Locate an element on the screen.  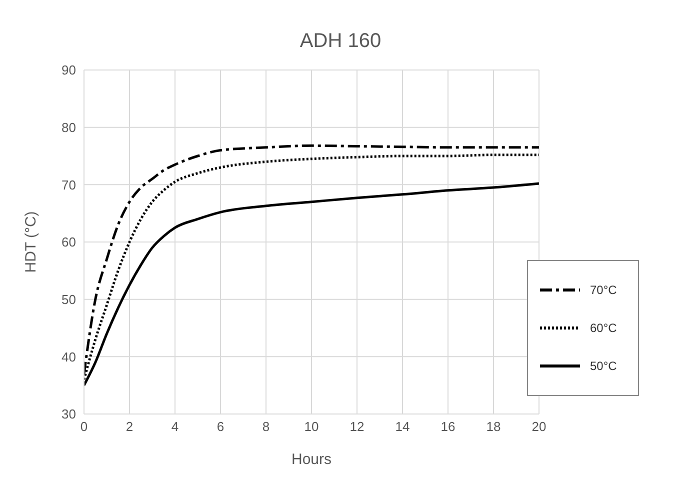
y-tick-label: 40 is located at coordinates (69, 356).